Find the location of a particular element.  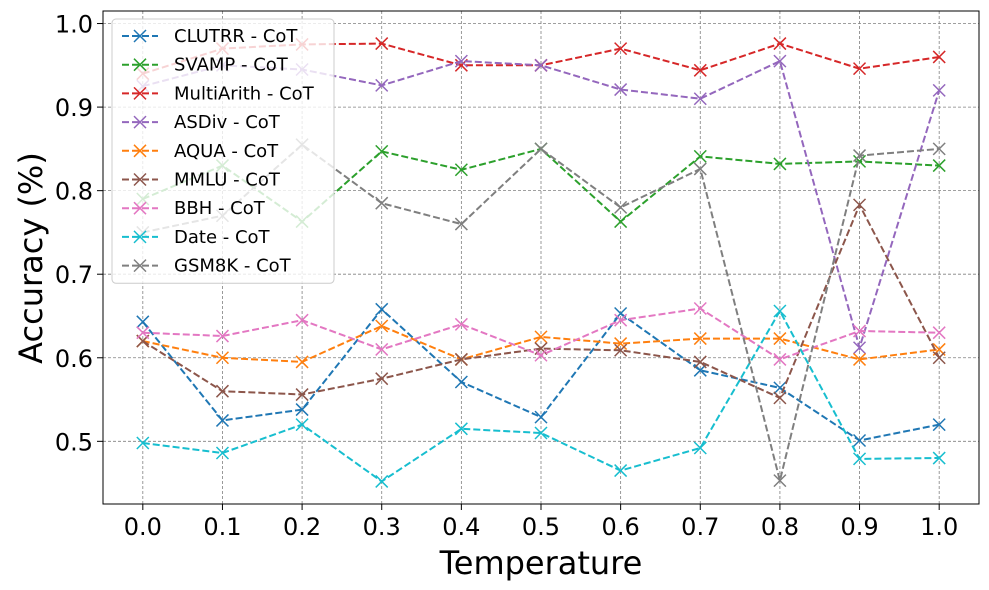

series-line is located at coordinates (541, 343).